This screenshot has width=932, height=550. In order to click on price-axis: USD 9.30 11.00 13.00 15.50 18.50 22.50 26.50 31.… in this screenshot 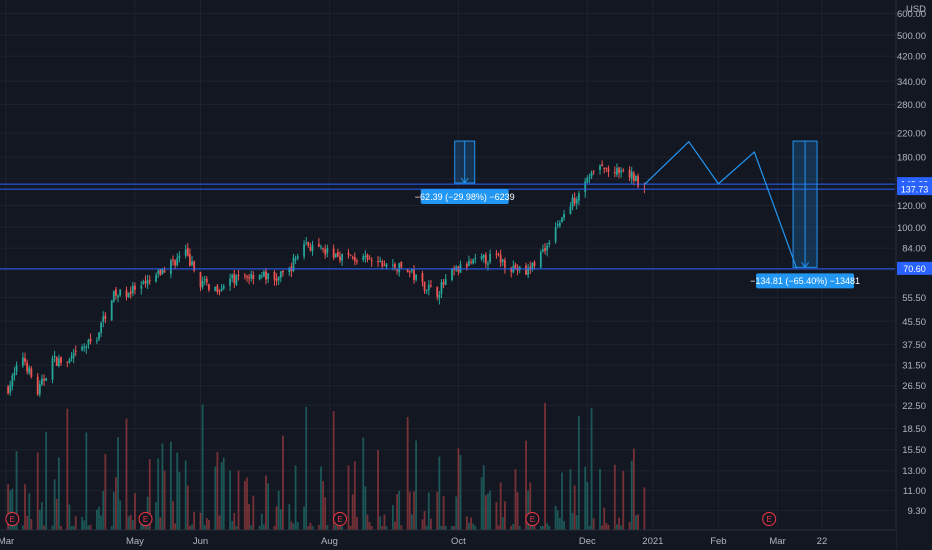, I will do `click(913, 275)`.